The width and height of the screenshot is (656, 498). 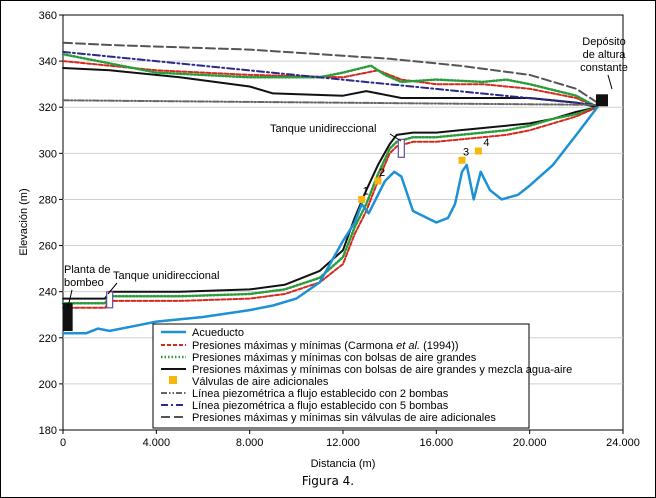 What do you see at coordinates (48, 293) in the screenshot?
I see `y-tick-label-240: 240` at bounding box center [48, 293].